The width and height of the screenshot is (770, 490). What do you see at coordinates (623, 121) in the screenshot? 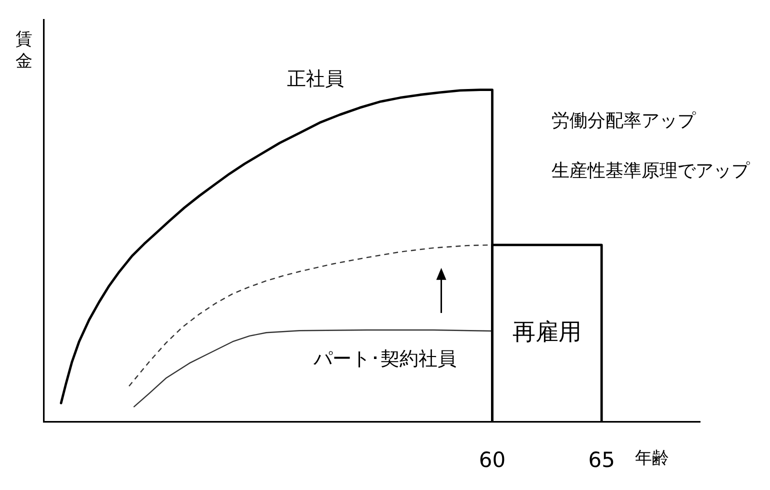
I see `annotation: 労働分配率アップ` at bounding box center [623, 121].